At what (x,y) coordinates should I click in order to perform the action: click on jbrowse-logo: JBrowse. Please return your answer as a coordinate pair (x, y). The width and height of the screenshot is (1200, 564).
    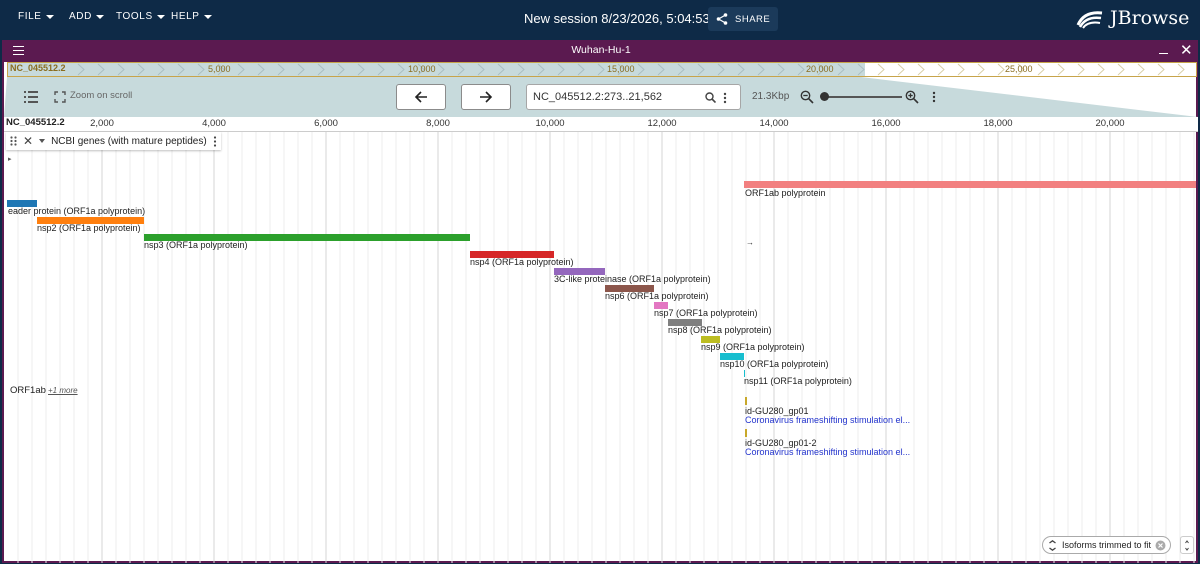
    Looking at the image, I should click on (1132, 18).